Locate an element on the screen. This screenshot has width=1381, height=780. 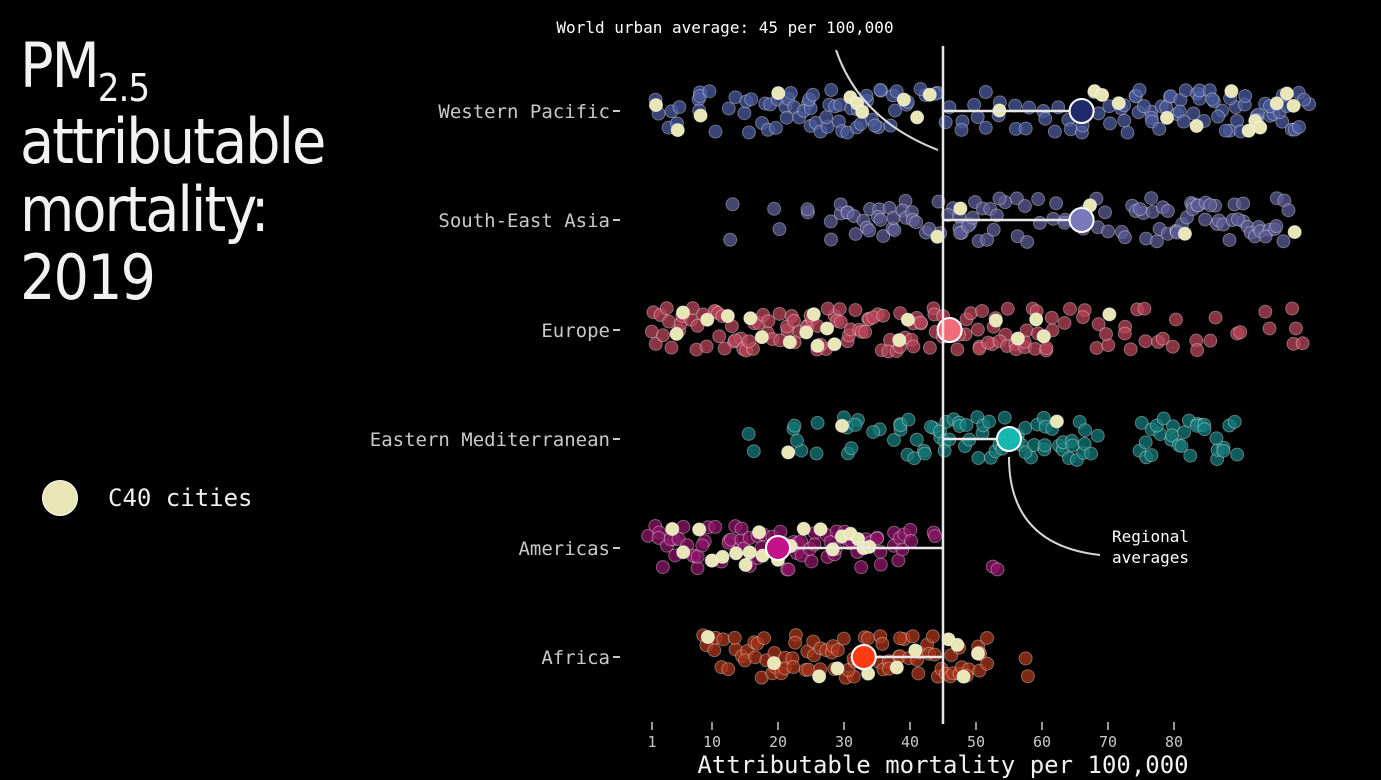
x-axis-label: Attributable mortality per 100,000 is located at coordinates (942, 765).